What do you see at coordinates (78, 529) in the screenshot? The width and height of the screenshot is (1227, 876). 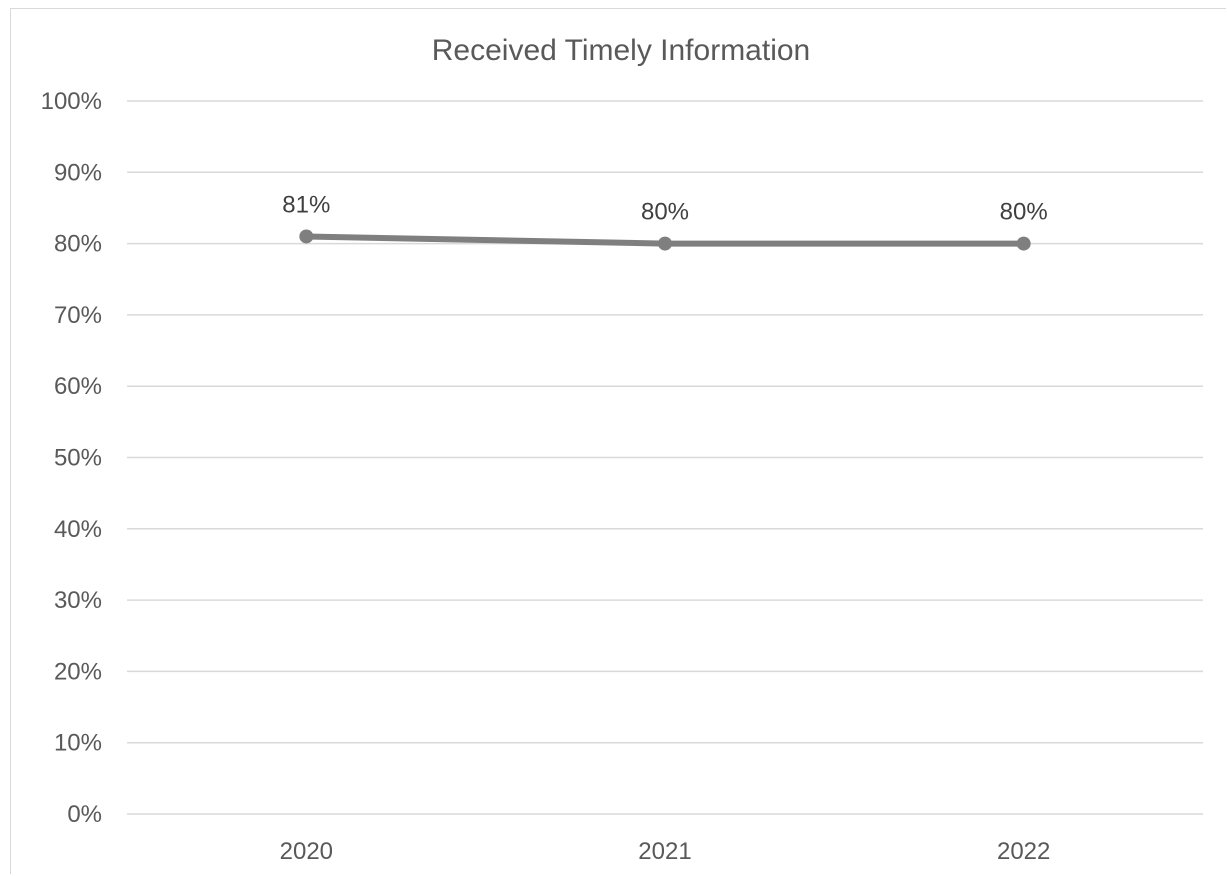 I see `y-tick-label: 40%` at bounding box center [78, 529].